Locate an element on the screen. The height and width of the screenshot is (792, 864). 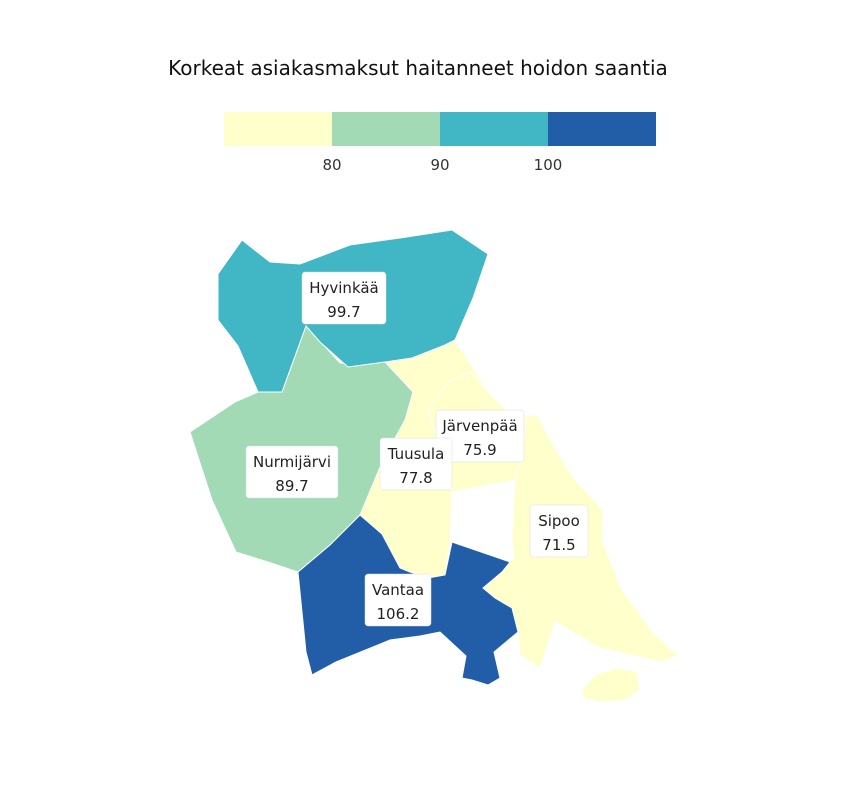
label-sipoo-value: 71.5 is located at coordinates (558, 545).